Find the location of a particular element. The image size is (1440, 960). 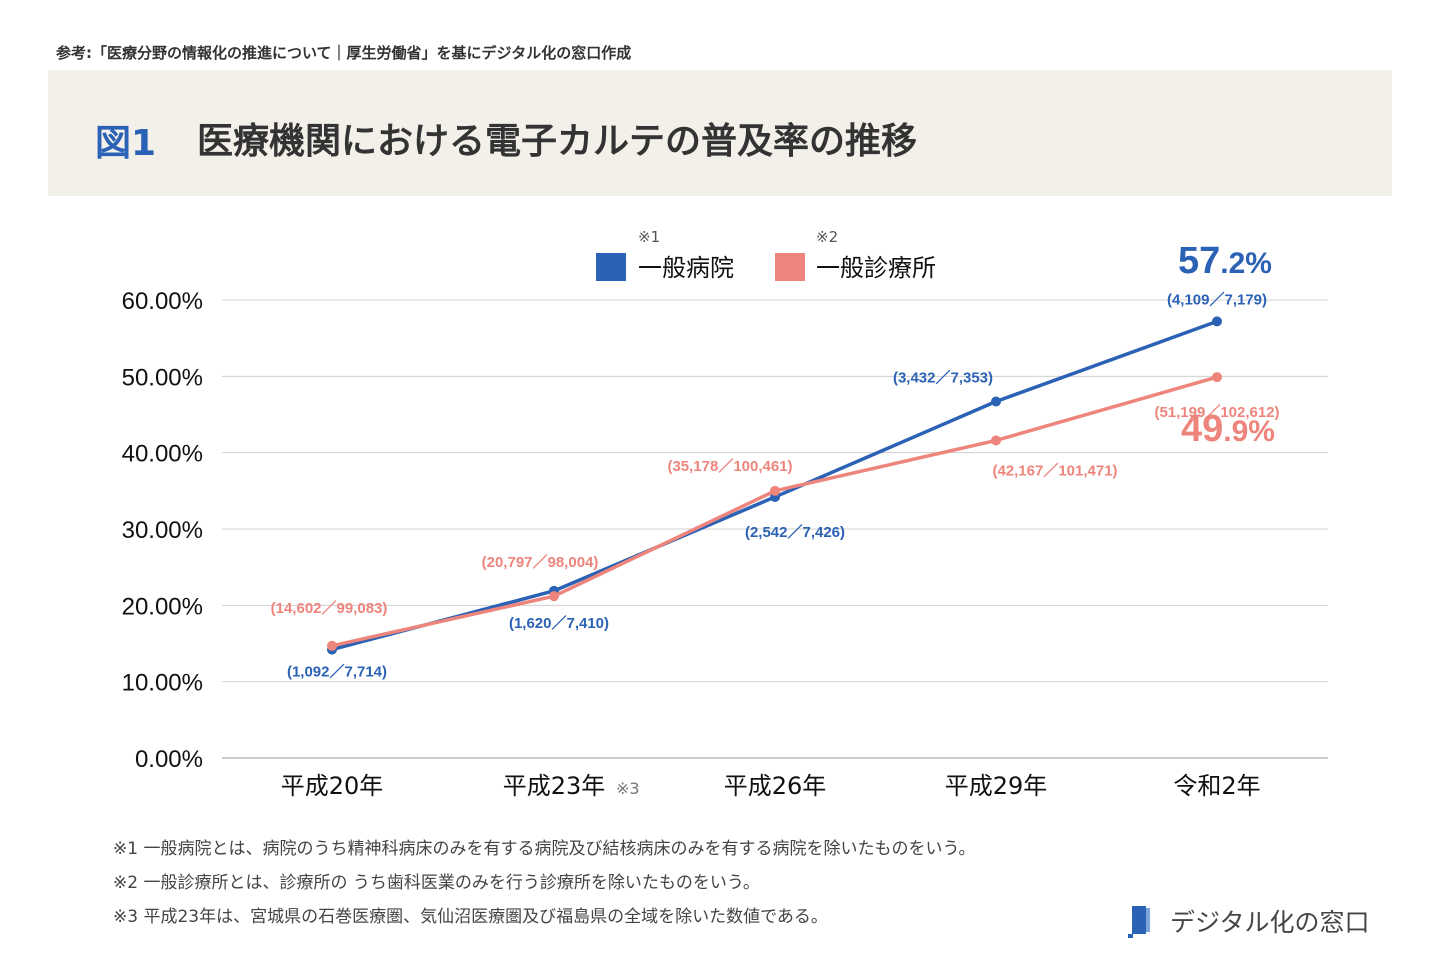

data-label: (2,542／7,426) is located at coordinates (795, 532).